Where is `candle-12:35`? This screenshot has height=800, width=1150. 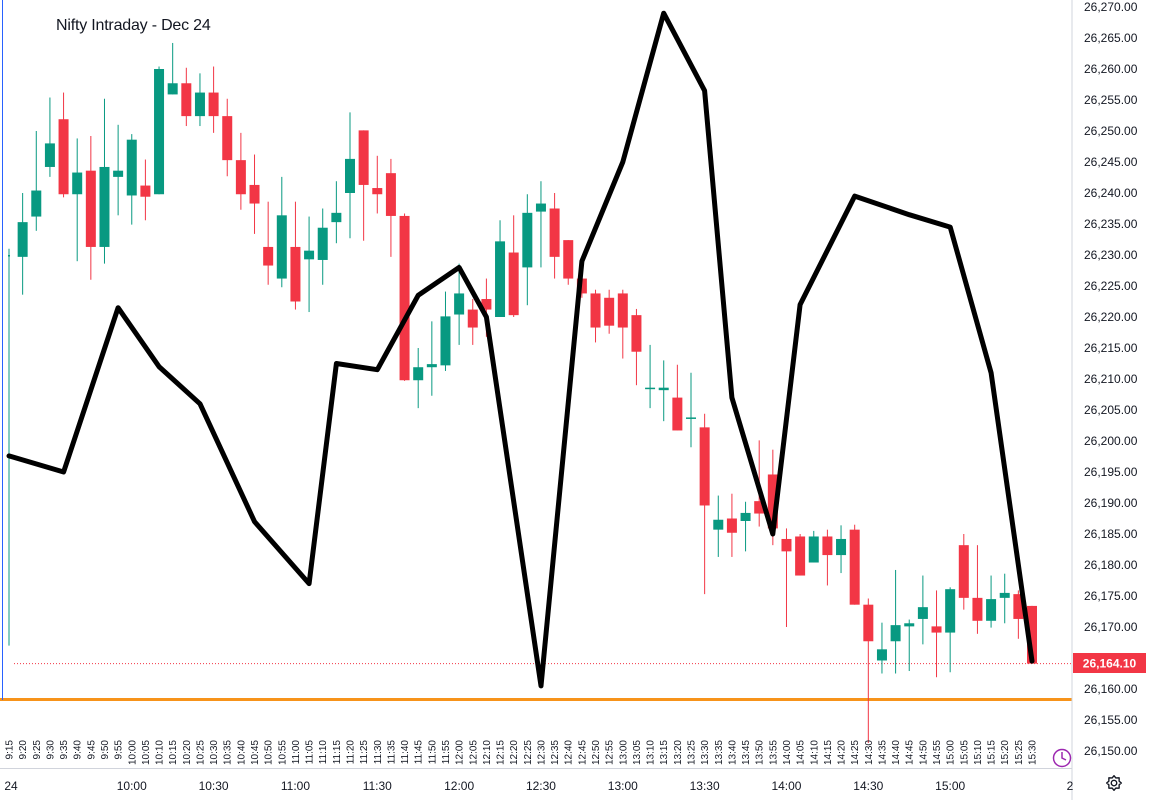 candle-12:35 is located at coordinates (554, 236).